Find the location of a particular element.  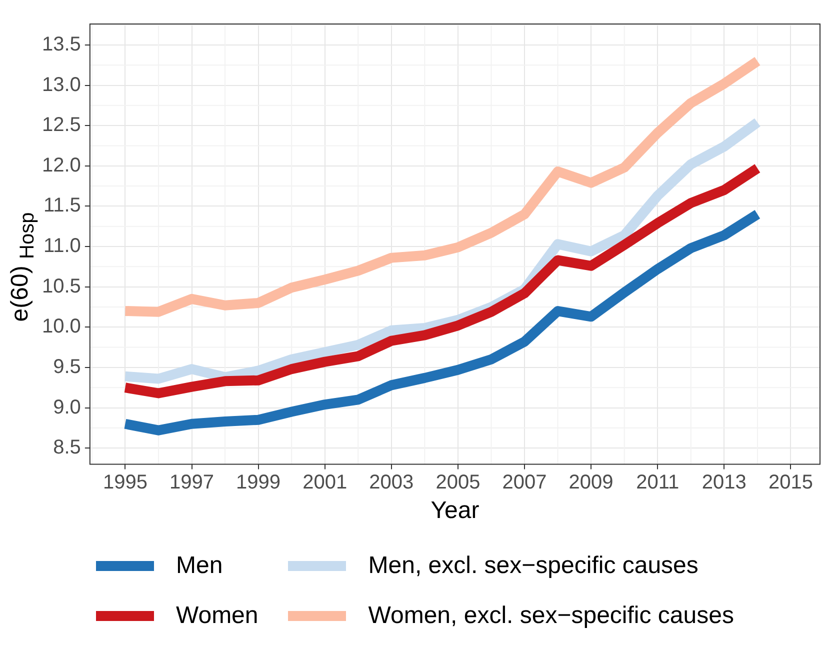

x-tick-label: 2005 is located at coordinates (458, 483).